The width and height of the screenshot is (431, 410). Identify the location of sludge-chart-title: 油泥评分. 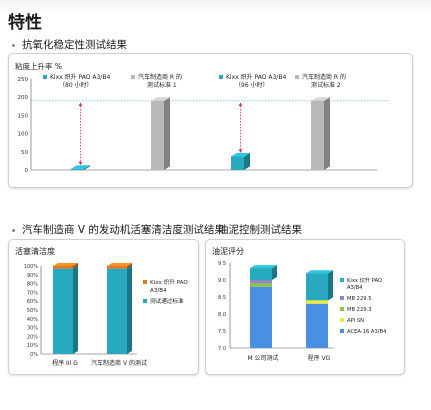
(228, 251).